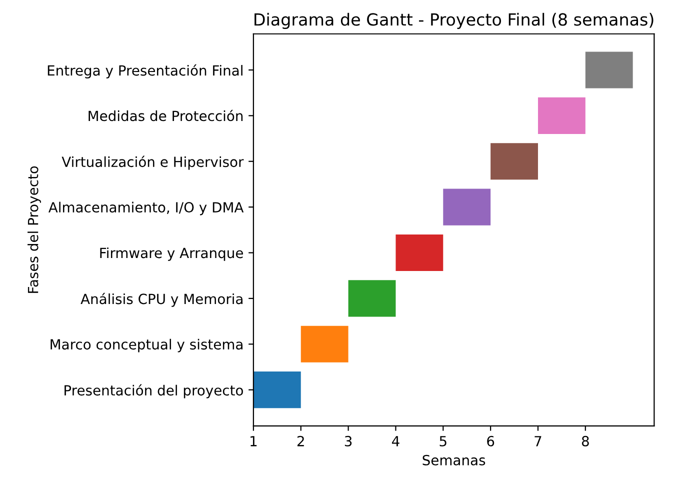  I want to click on x-tick-label: 5, so click(443, 441).